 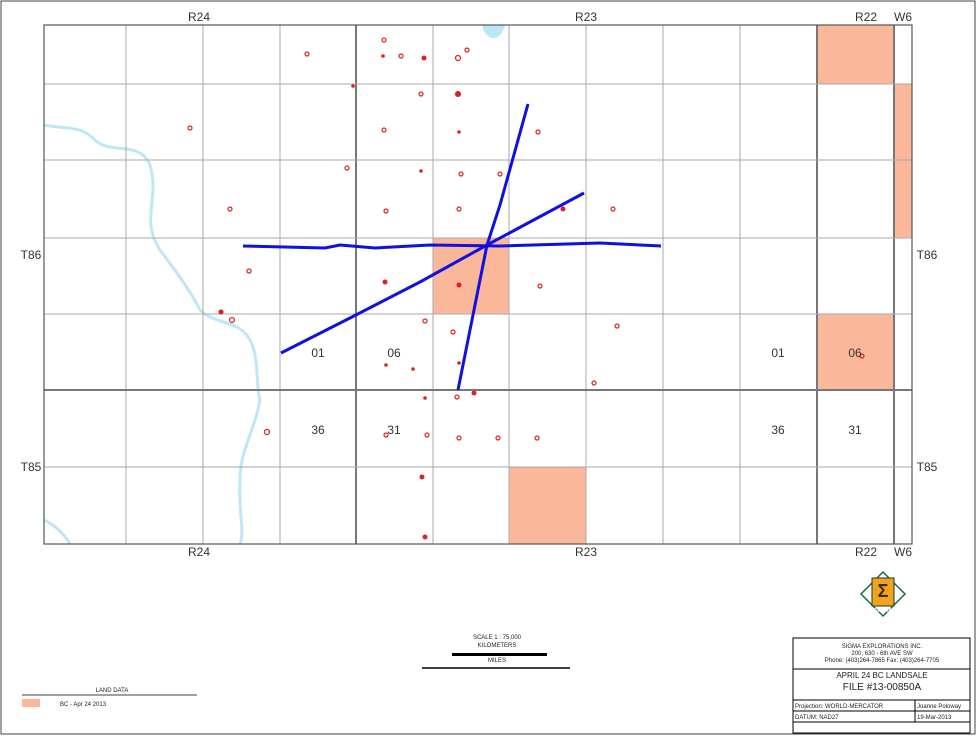 What do you see at coordinates (497, 646) in the screenshot?
I see `scale-unit: KILOMETERS` at bounding box center [497, 646].